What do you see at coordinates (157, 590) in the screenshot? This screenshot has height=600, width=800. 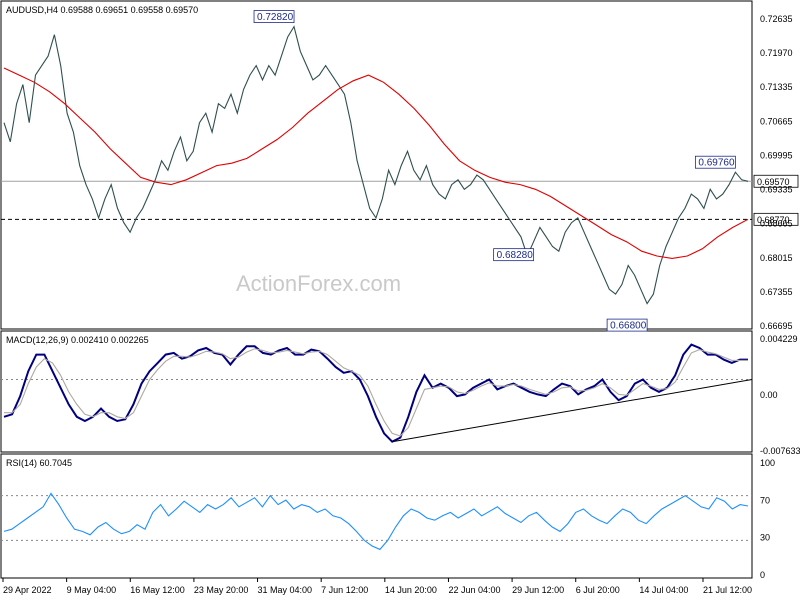 I see `x-tick-label: 16 May 12:00` at bounding box center [157, 590].